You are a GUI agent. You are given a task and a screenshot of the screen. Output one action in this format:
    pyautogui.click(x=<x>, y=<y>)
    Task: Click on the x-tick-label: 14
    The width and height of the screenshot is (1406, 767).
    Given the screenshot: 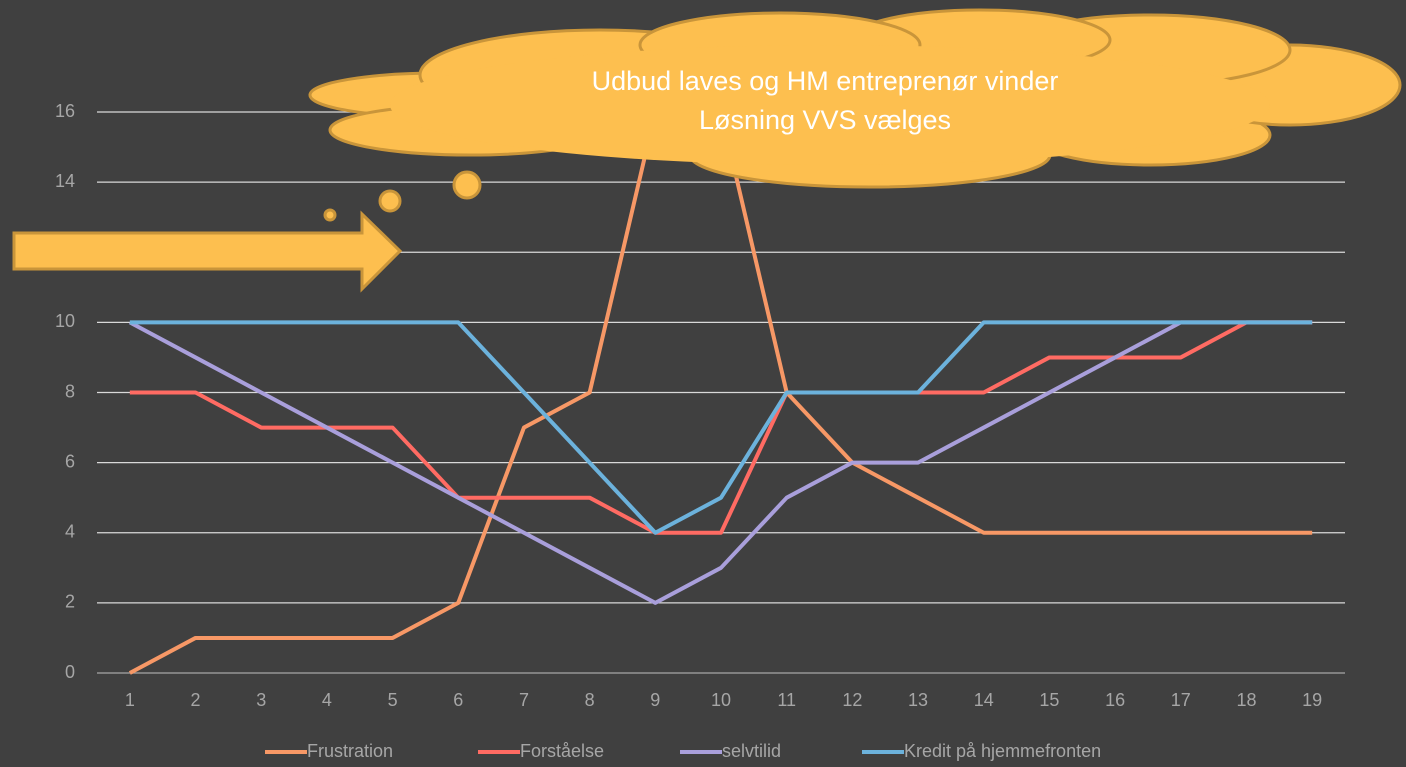 What is the action you would take?
    pyautogui.click(x=984, y=700)
    